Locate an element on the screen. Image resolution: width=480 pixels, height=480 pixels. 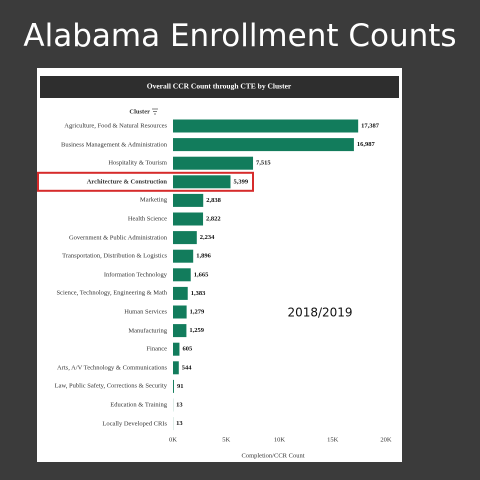
category-label: Manufacturing is located at coordinates (147, 331).